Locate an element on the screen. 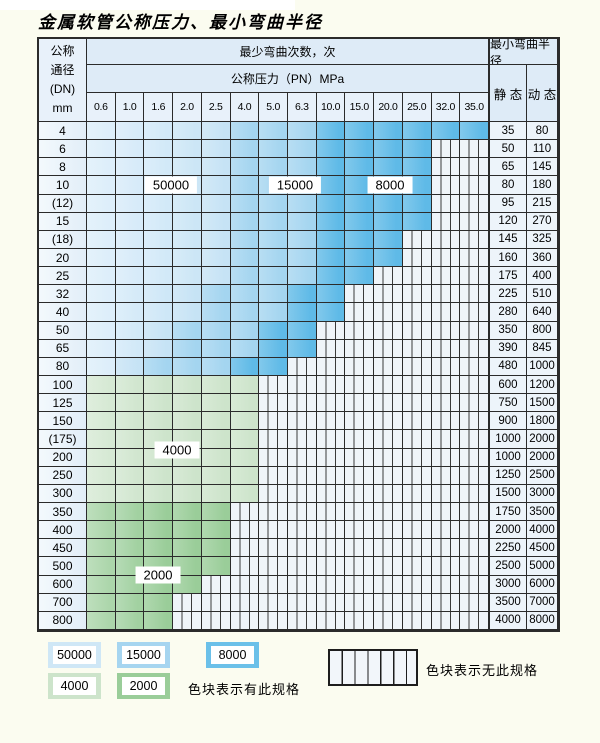 Image resolution: width=600 pixels, height=743 pixels. static-value-cell: 1500 is located at coordinates (507, 493).